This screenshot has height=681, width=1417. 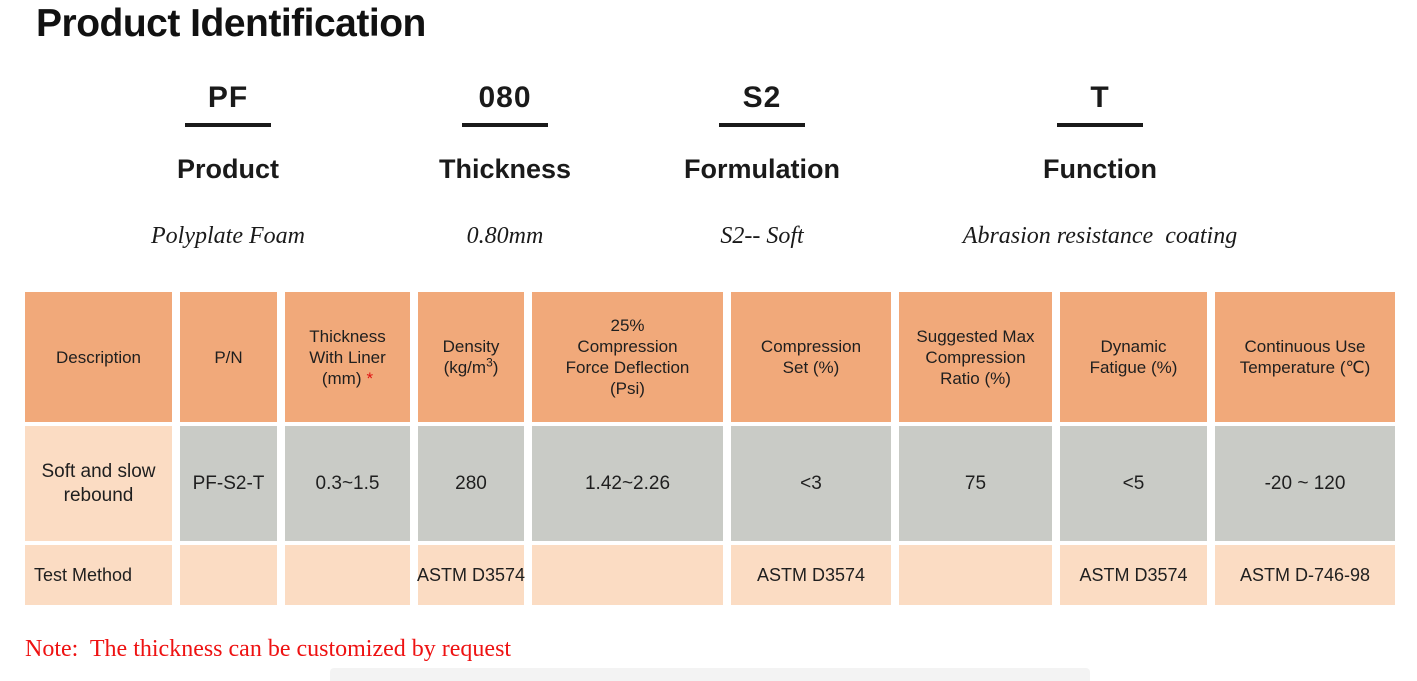 I want to click on cell-test-method-cfd, so click(x=627, y=575).